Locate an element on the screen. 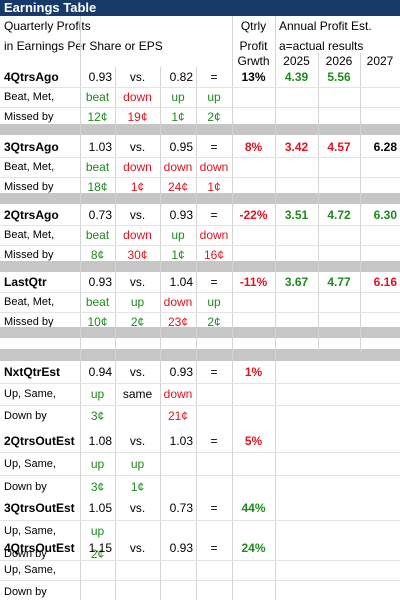 The width and height of the screenshot is (400, 600). direction-mid is located at coordinates (137, 570).